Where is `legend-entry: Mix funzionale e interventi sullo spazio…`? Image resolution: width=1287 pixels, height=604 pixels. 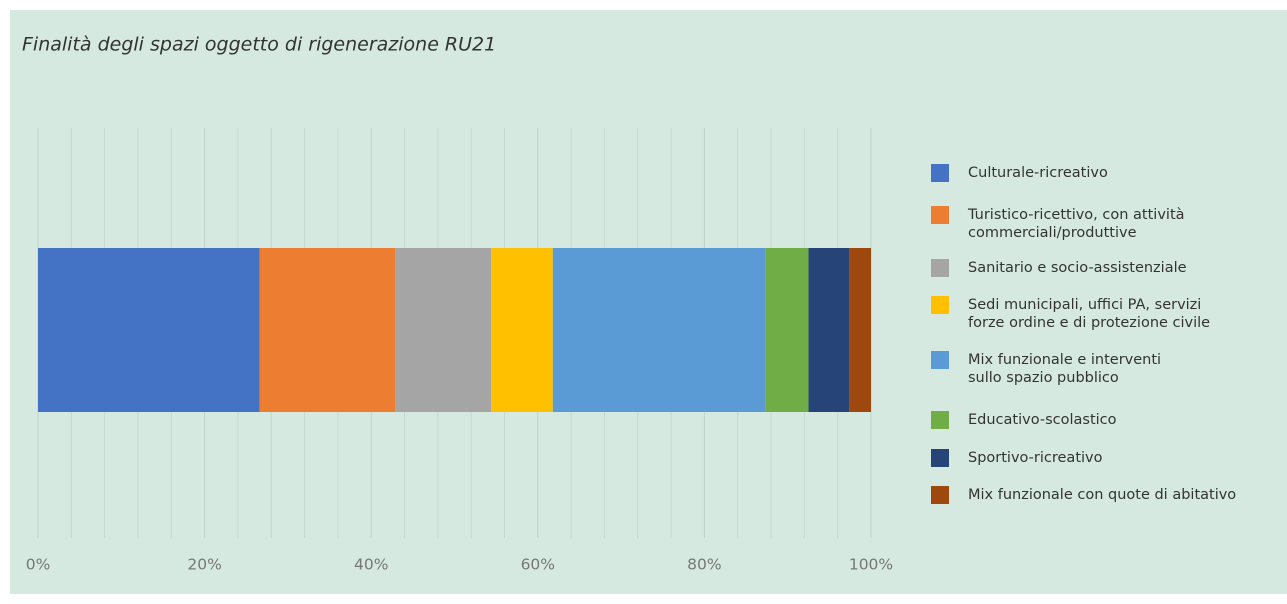
legend-entry: Mix funzionale e interventi sullo spazio… is located at coordinates (1046, 369).